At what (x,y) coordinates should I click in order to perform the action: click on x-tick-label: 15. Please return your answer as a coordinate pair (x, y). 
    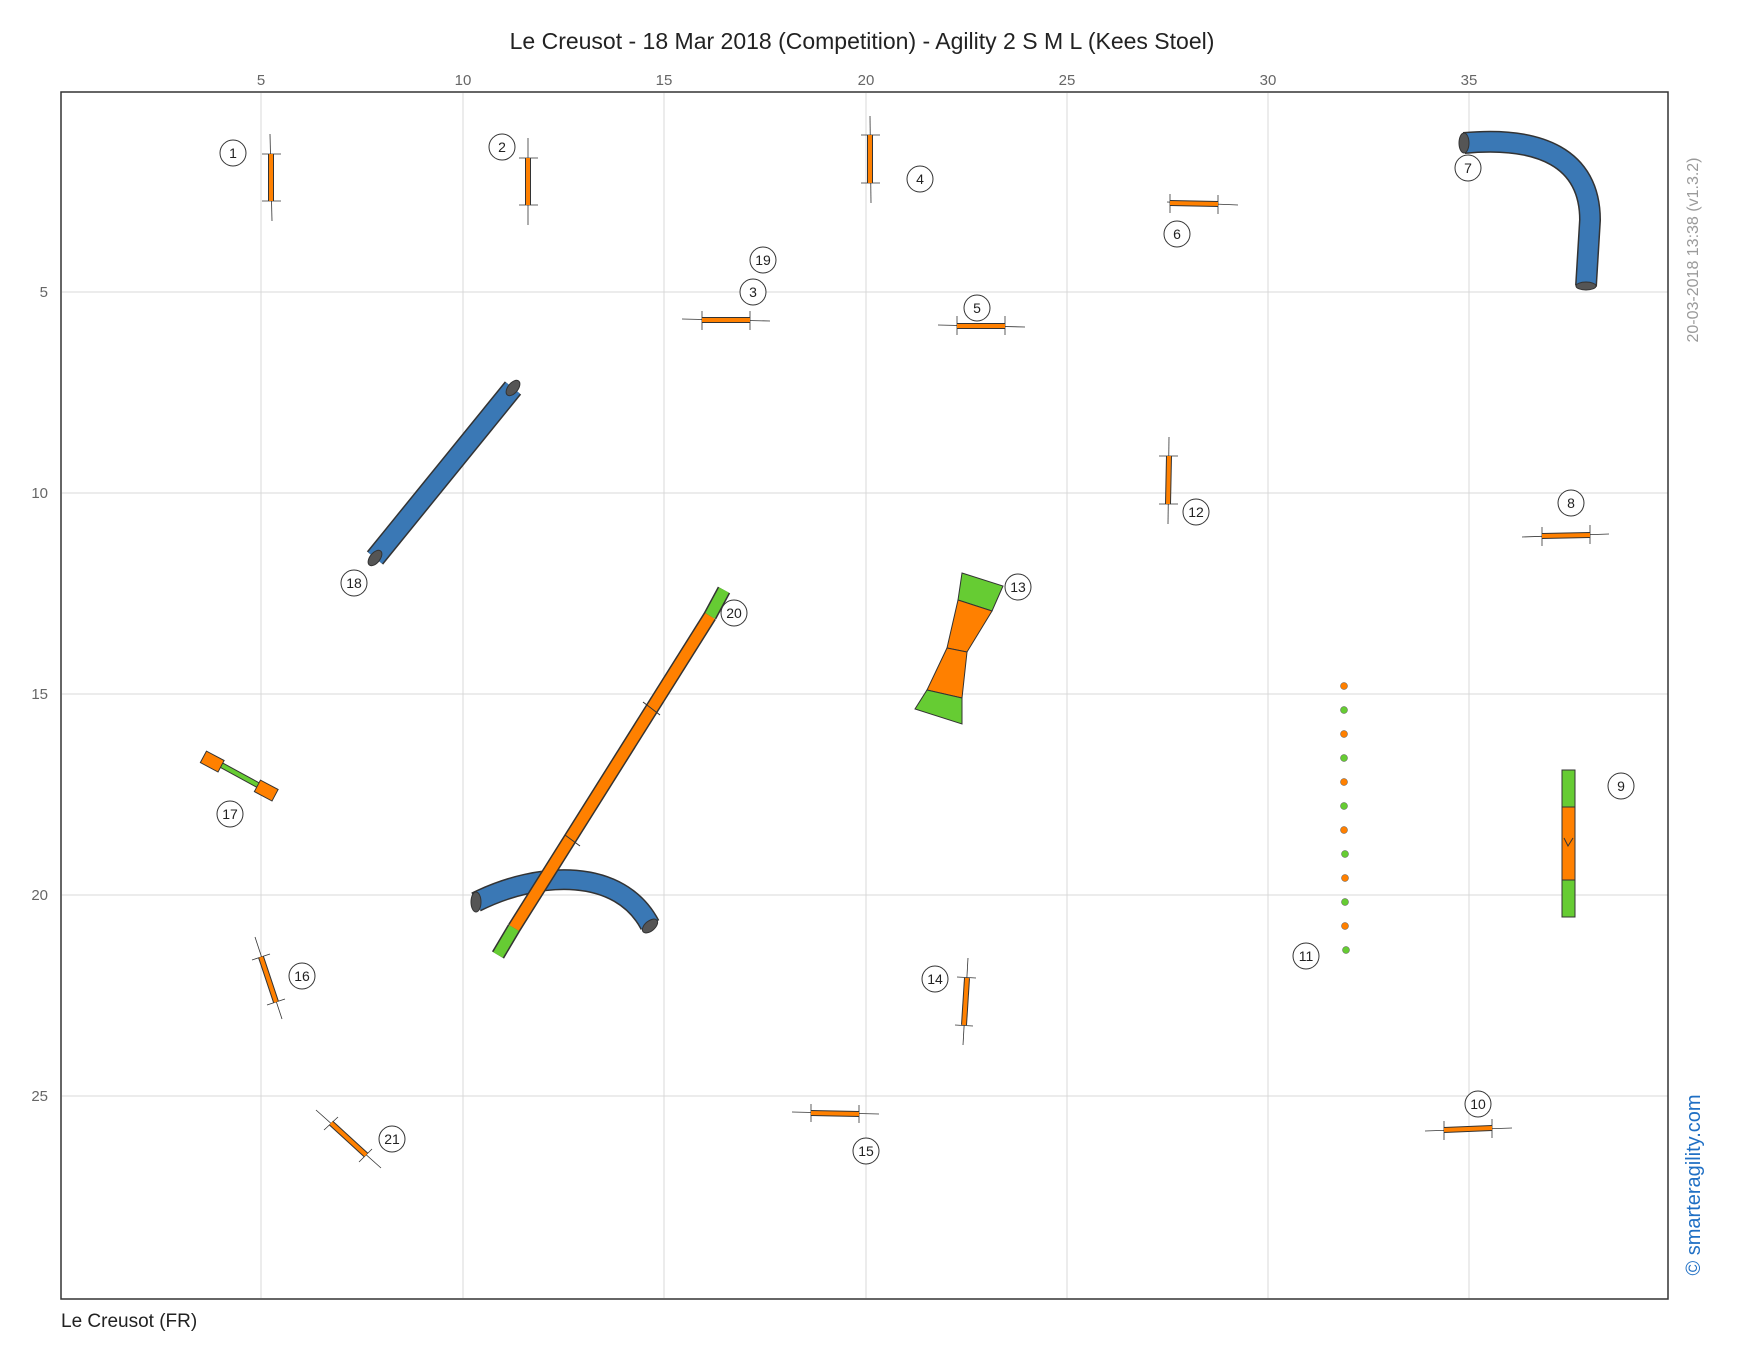
    Looking at the image, I should click on (664, 80).